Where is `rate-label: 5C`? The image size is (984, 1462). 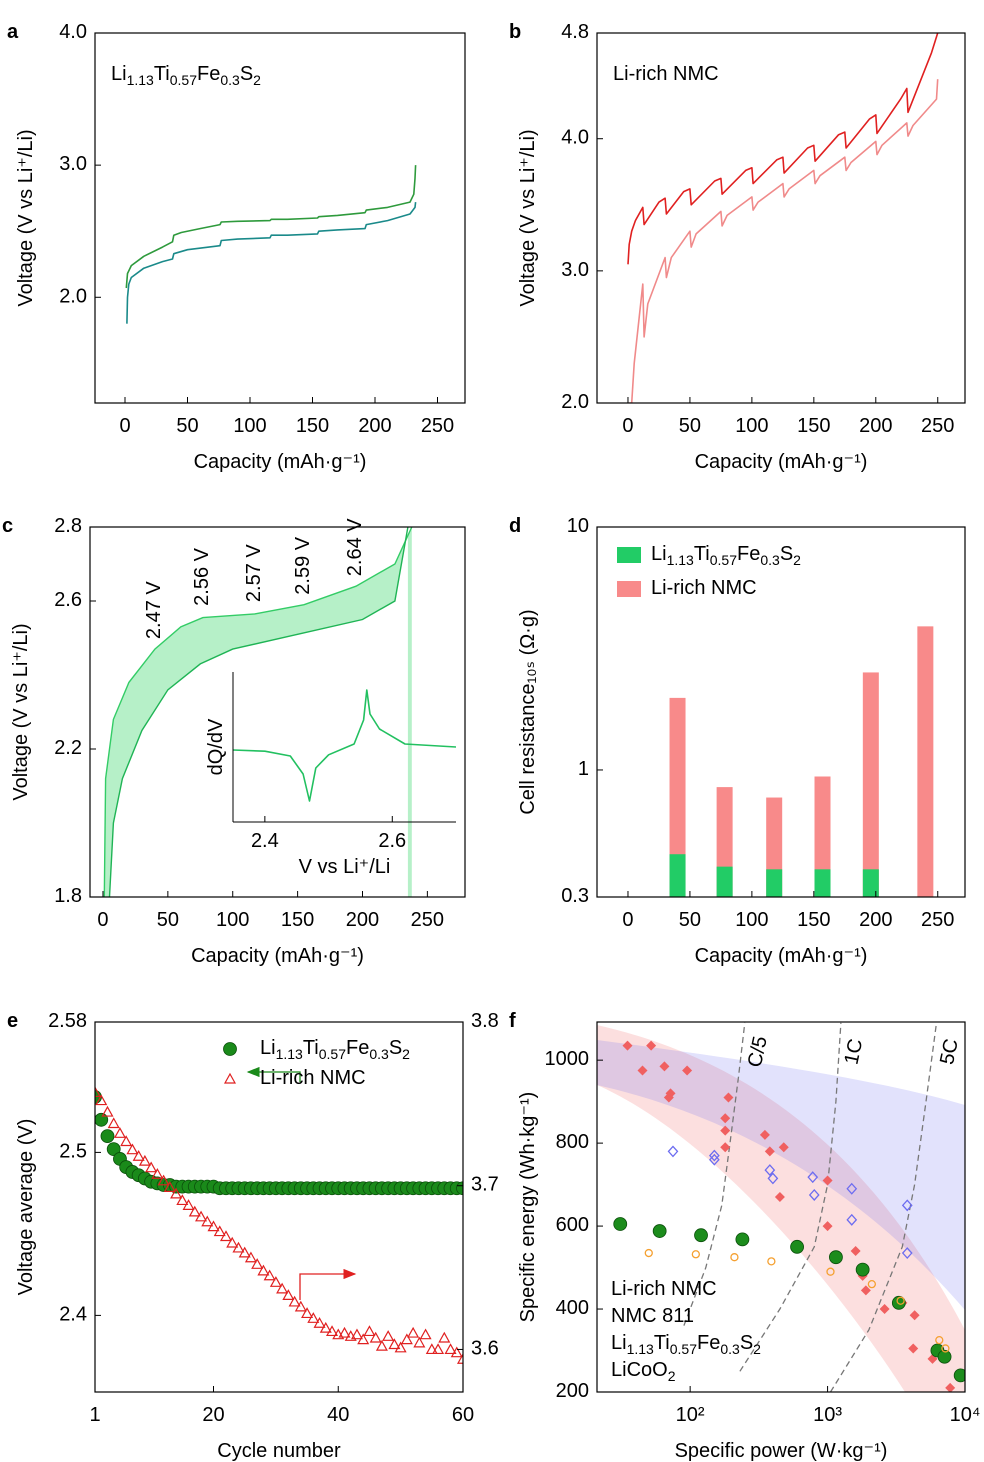 rate-label: 5C is located at coordinates (949, 1052).